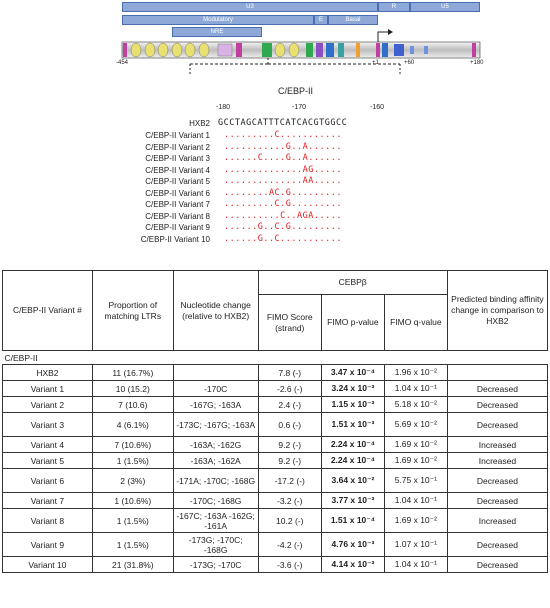 This screenshot has width=550, height=608. What do you see at coordinates (415, 372) in the screenshot?
I see `cell-fimo-q: 1.96 x 10⁻²` at bounding box center [415, 372].